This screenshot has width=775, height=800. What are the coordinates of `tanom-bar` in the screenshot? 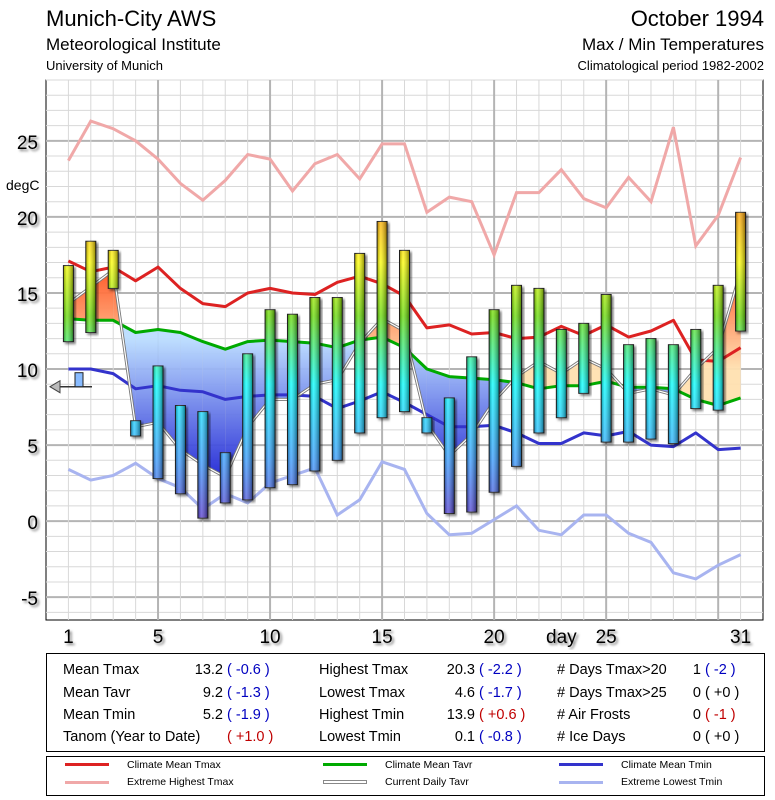 It's located at (79, 380).